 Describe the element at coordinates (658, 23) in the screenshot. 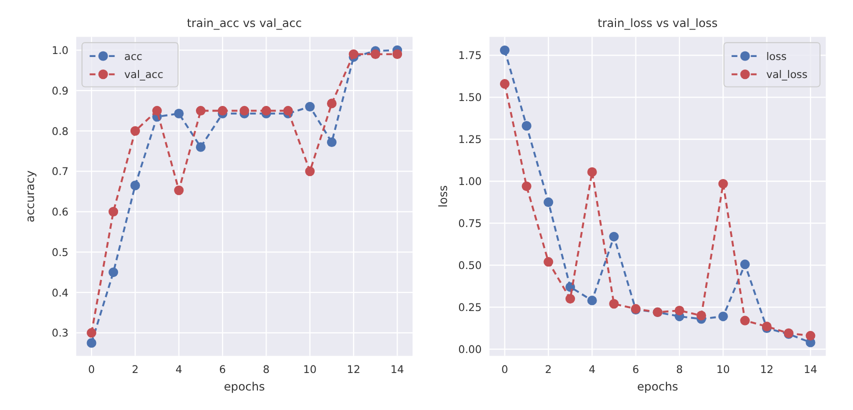

I see `chart-title: train_loss vs val_loss` at that location.